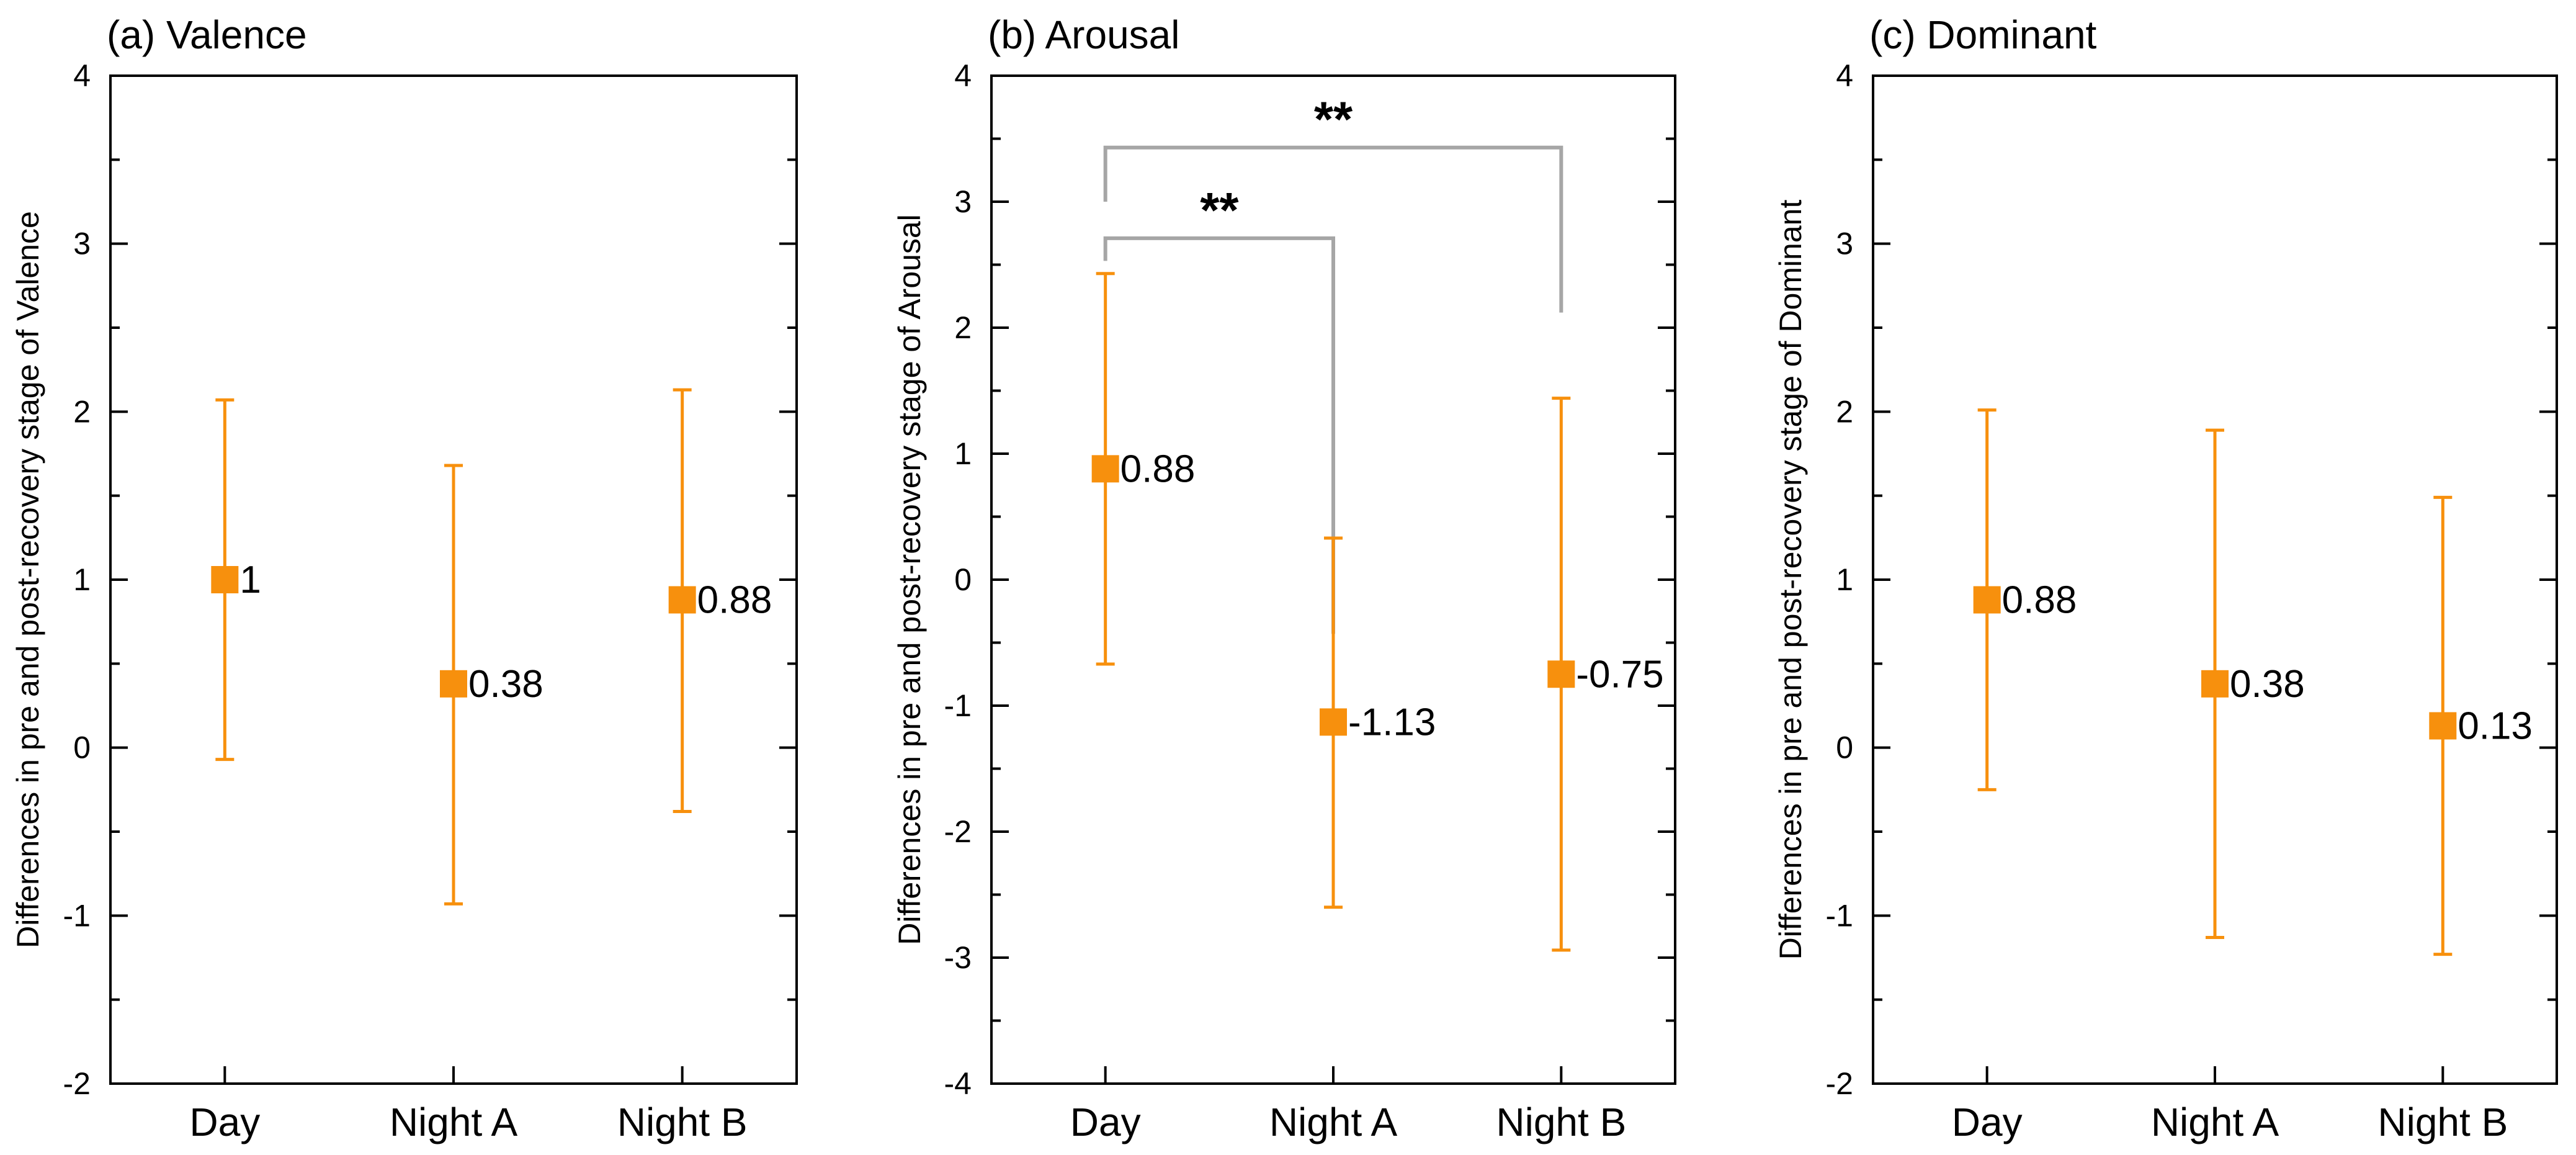 The width and height of the screenshot is (2576, 1155). Describe the element at coordinates (958, 1083) in the screenshot. I see `y-tick-label: -4` at that location.